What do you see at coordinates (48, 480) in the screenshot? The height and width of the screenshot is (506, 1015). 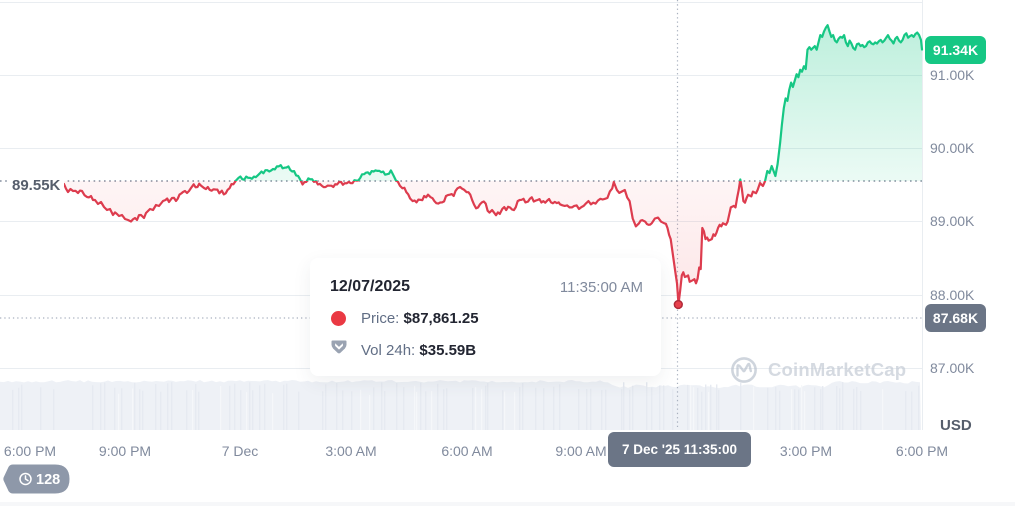 I see `svg-text: 128` at bounding box center [48, 480].